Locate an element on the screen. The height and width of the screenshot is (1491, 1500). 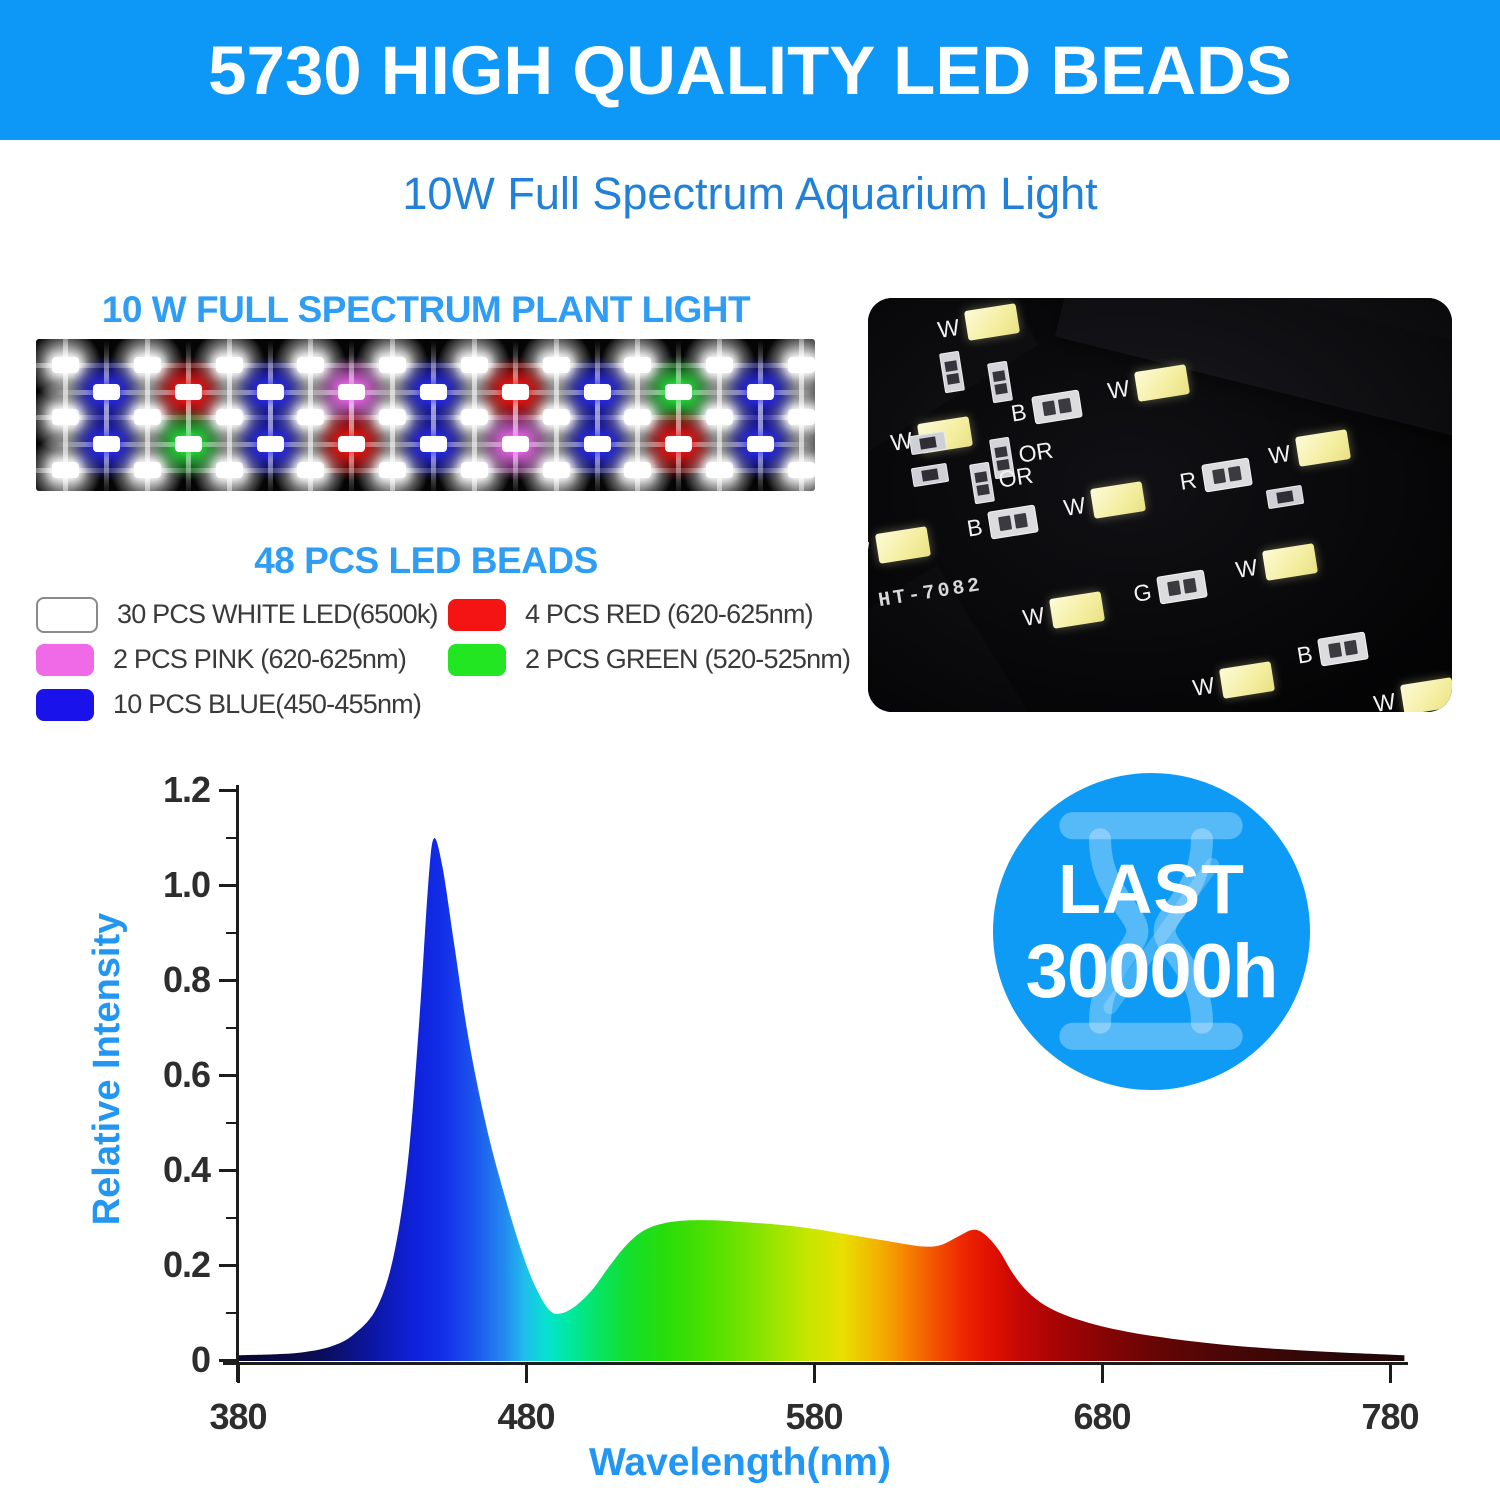
badge-line1: LAST is located at coordinates (1151, 888).